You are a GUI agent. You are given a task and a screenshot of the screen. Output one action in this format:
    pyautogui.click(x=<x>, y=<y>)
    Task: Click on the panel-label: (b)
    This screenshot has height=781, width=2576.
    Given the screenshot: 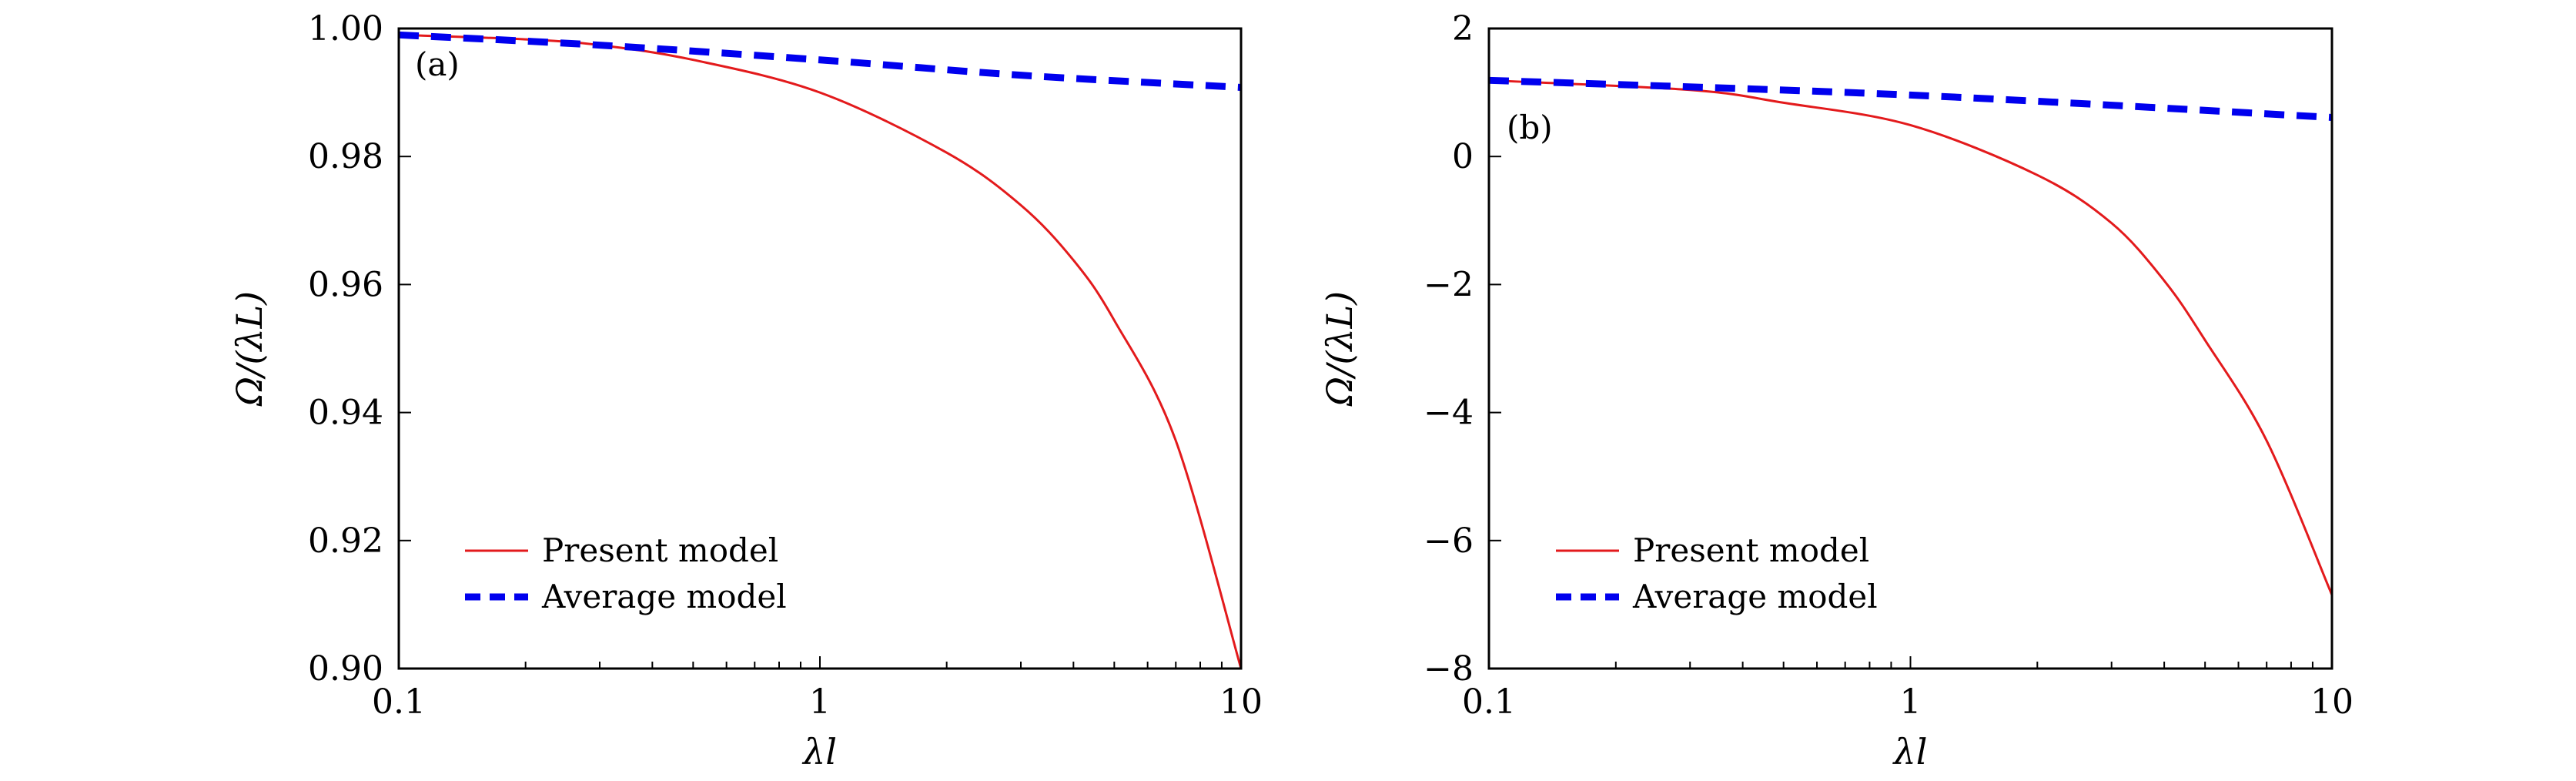 What is the action you would take?
    pyautogui.click(x=1530, y=128)
    